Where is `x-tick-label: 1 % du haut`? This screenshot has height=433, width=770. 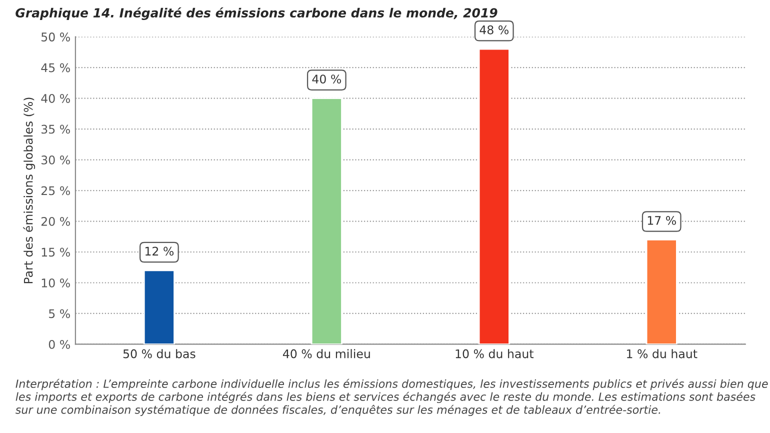
x-tick-label: 1 % du haut is located at coordinates (662, 353).